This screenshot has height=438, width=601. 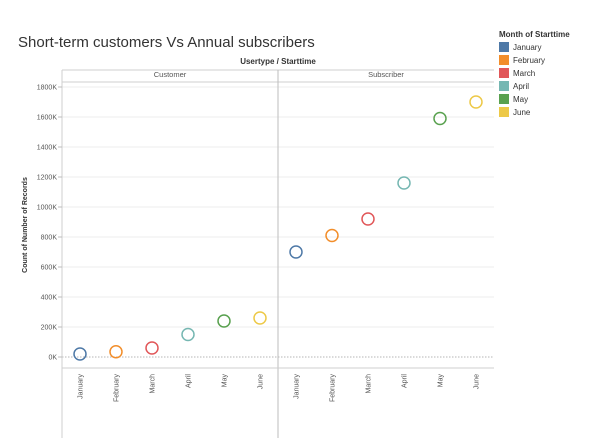 What do you see at coordinates (49, 238) in the screenshot?
I see `y-tick-label: 800K` at bounding box center [49, 238].